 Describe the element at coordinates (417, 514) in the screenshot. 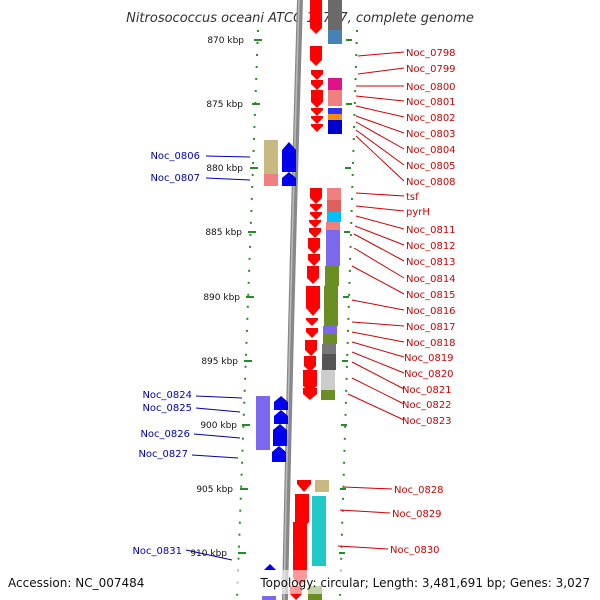

I see `gene-label: Noc_0829` at that location.